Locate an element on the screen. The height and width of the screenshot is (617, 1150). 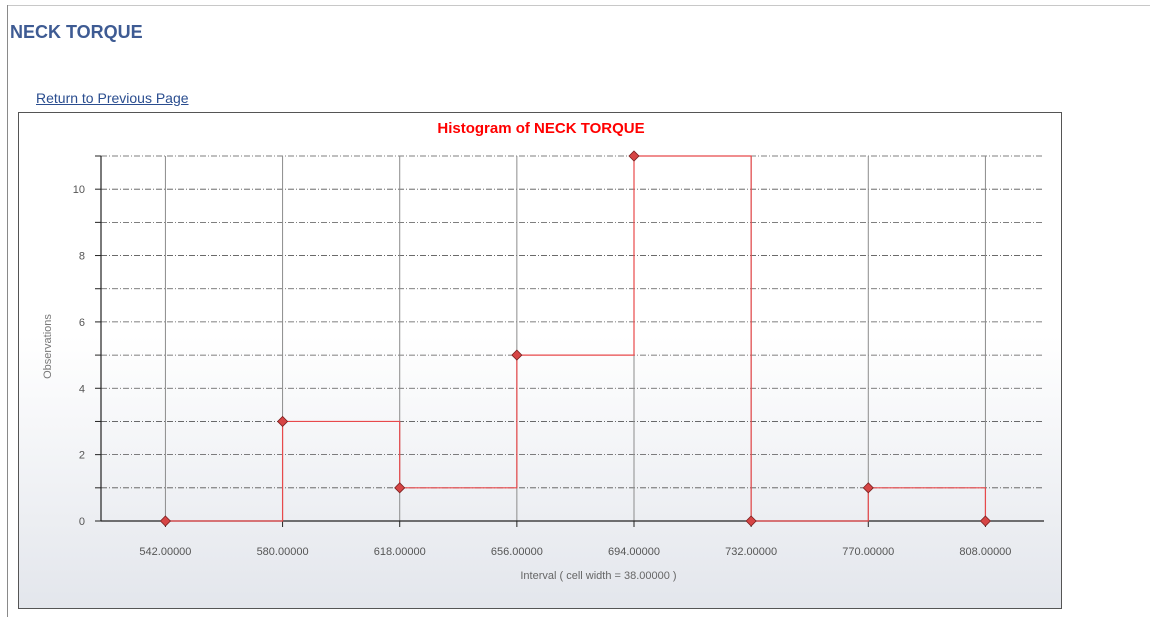
left-rule is located at coordinates (7, 311).